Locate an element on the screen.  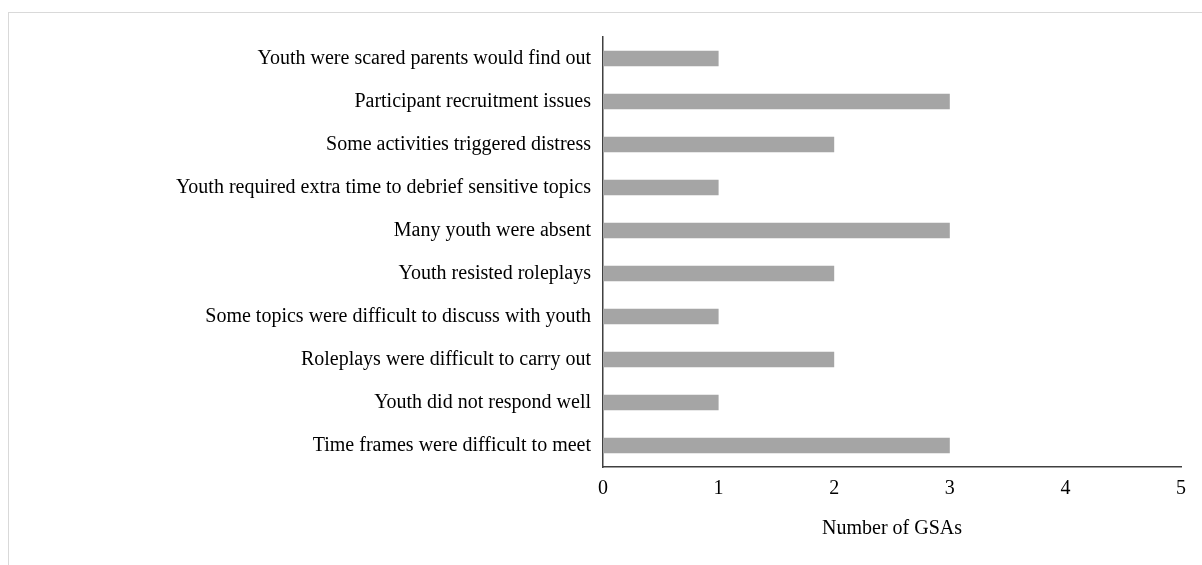
y-tick-label: Many youth were absent is located at coordinates (492, 229).